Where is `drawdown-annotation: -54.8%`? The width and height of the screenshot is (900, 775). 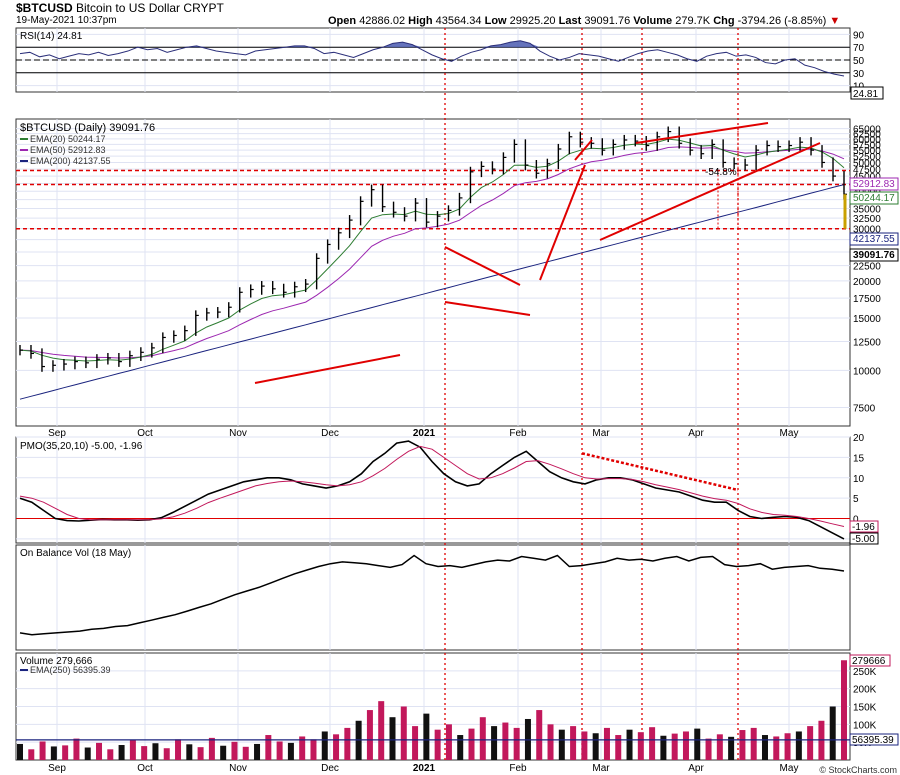 drawdown-annotation: -54.8% is located at coordinates (721, 172).